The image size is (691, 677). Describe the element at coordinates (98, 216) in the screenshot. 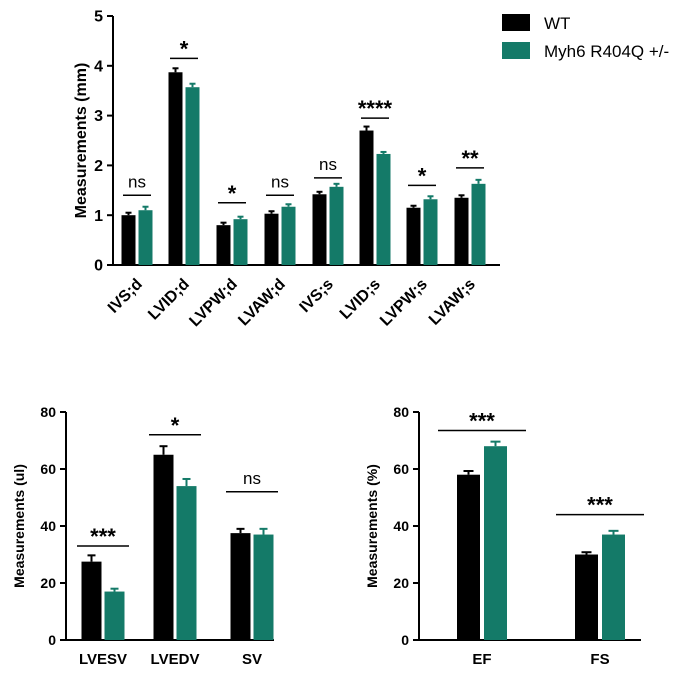

I see `y-tick-label: 1` at that location.